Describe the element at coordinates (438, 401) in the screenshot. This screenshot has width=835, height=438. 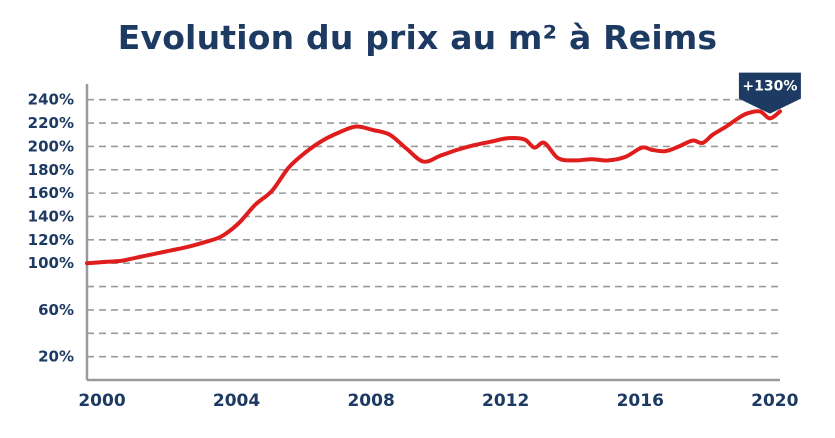
I see `x-tick-labels: 2000 2004 2008 2012 2016 2020` at that location.